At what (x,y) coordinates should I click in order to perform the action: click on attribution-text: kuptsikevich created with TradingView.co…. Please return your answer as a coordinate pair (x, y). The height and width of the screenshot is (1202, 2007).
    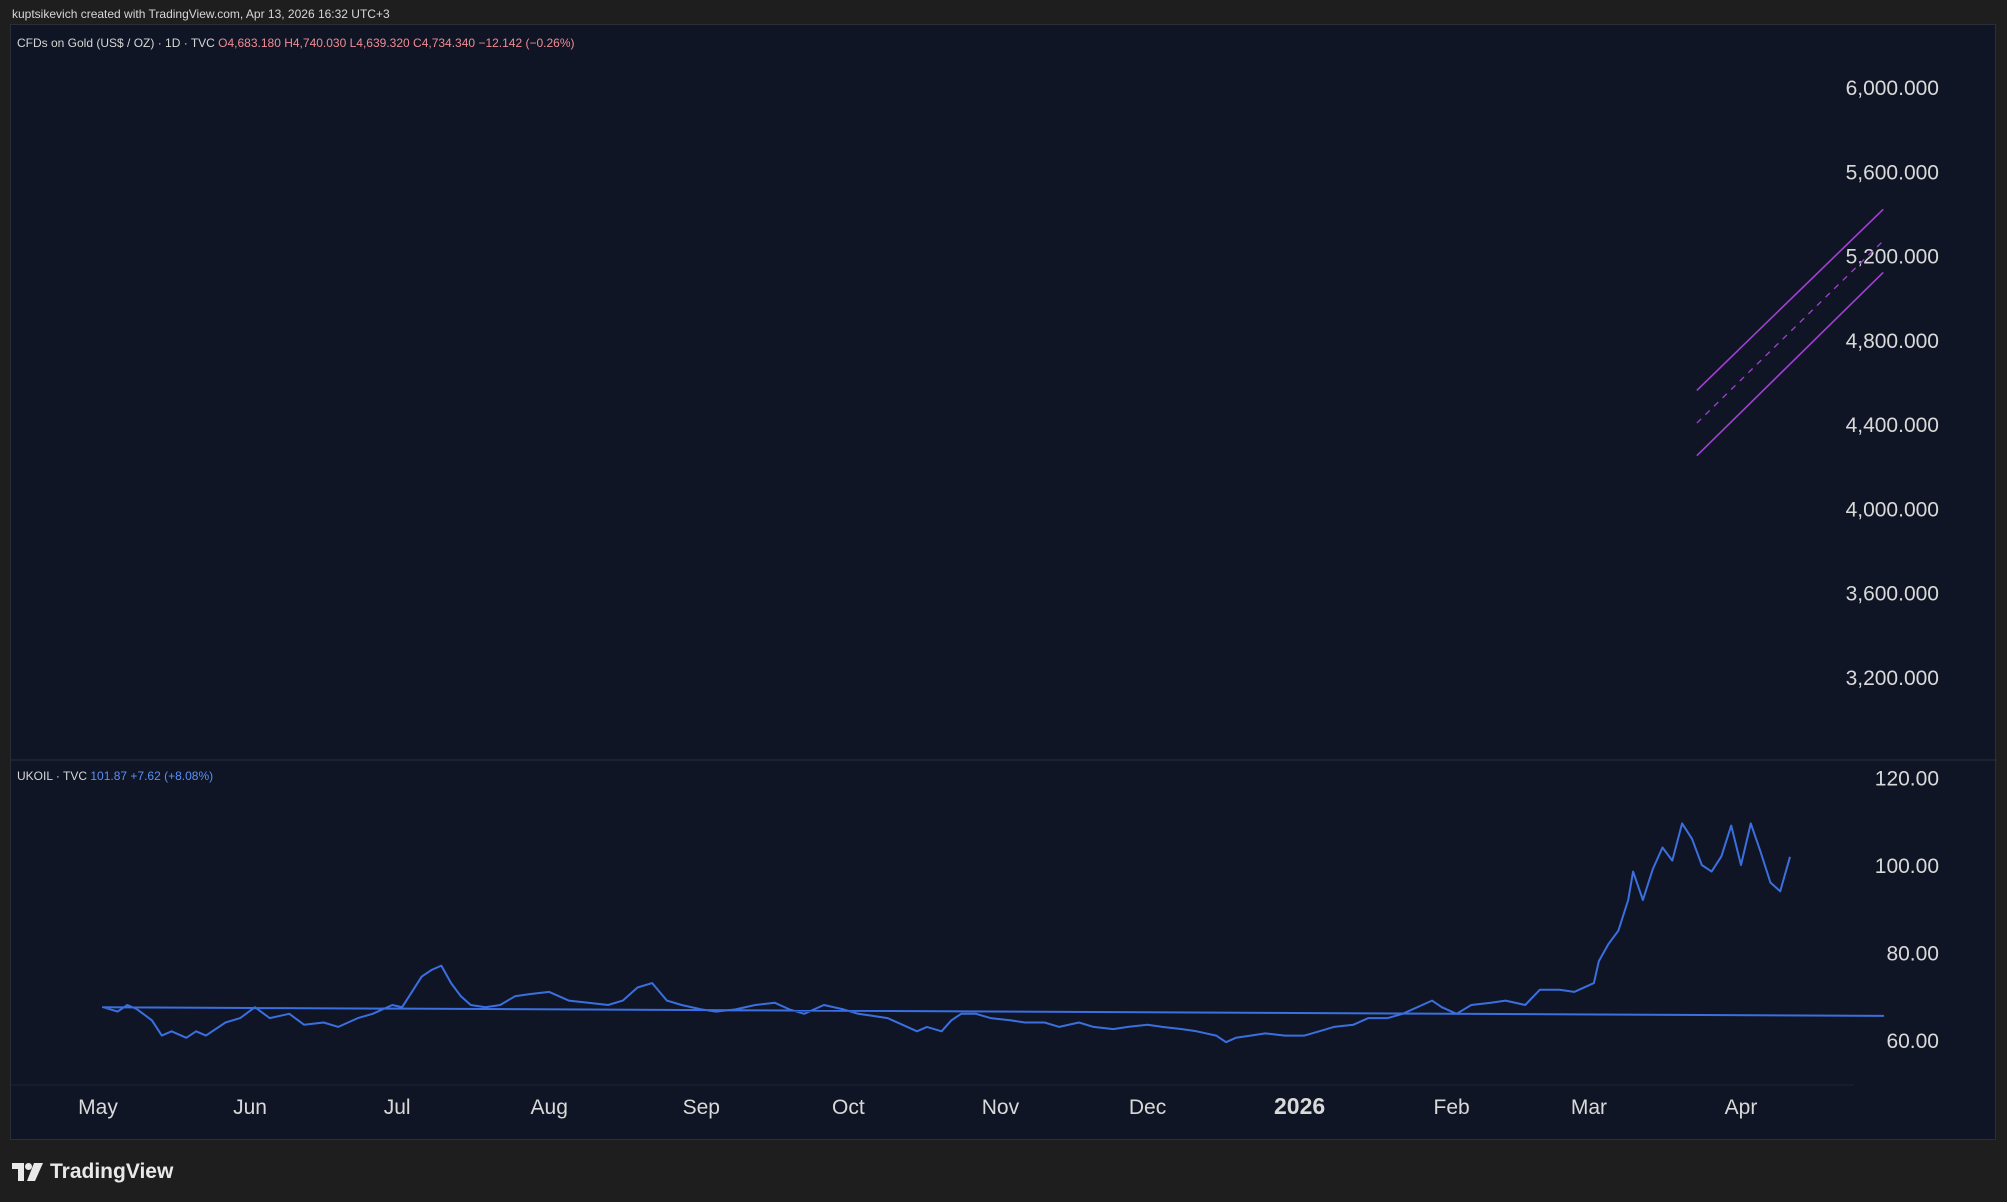
    Looking at the image, I should click on (201, 14).